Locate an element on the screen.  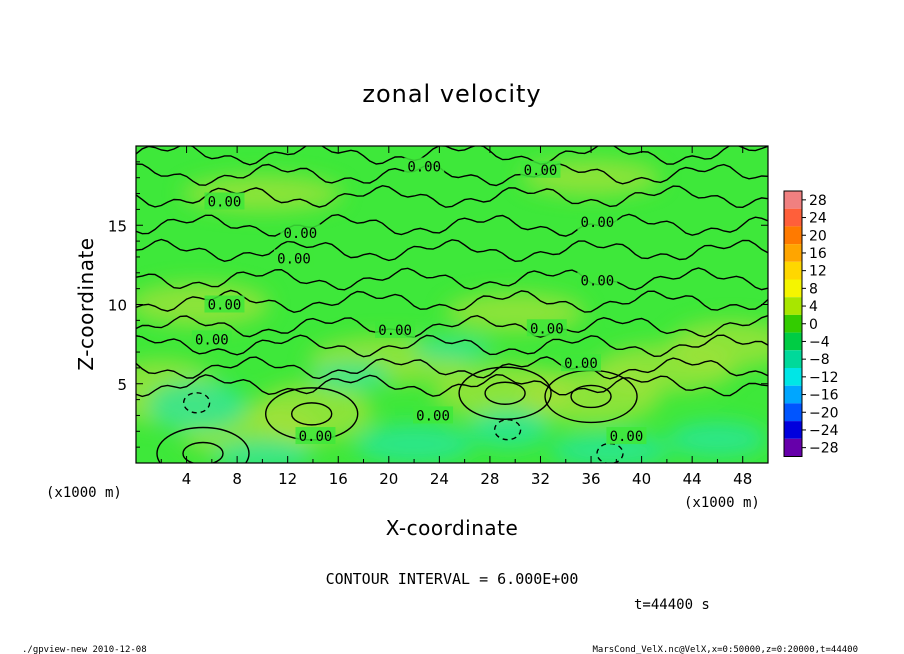
colorbar-label: 16 is located at coordinates (818, 254).